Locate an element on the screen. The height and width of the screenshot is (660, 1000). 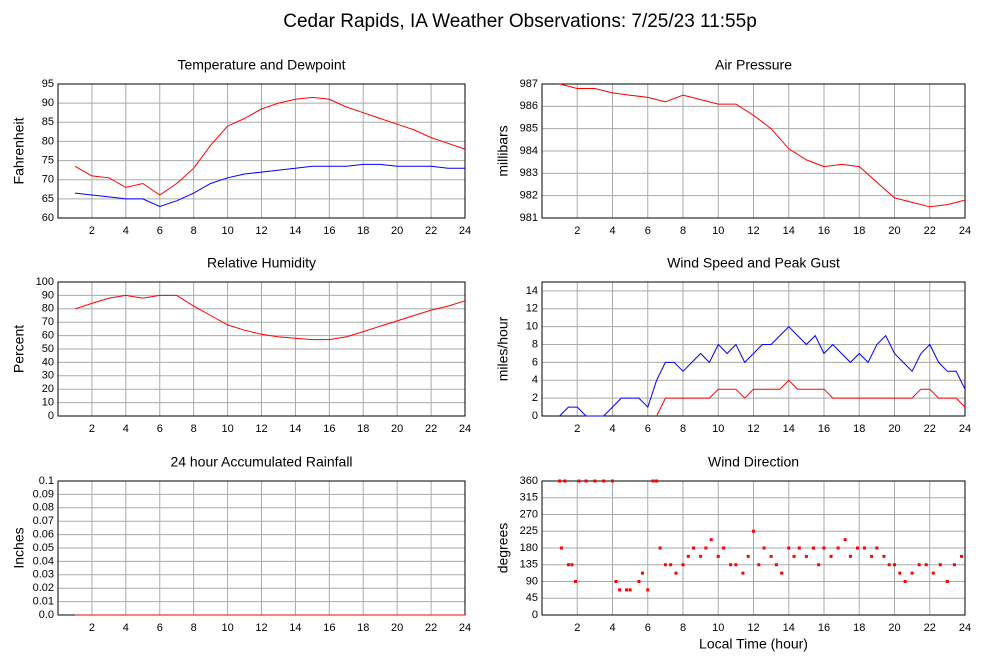
y-tick-label: 95 is located at coordinates (48, 84).